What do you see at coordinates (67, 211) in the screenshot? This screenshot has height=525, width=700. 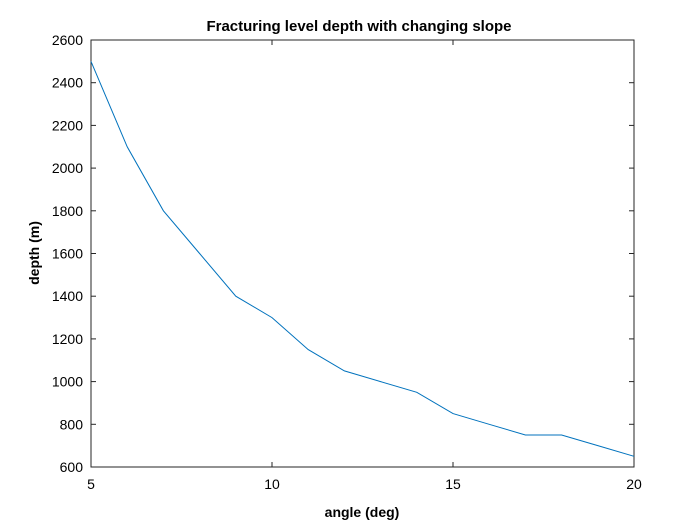 I see `y-tick-label: 1800` at bounding box center [67, 211].